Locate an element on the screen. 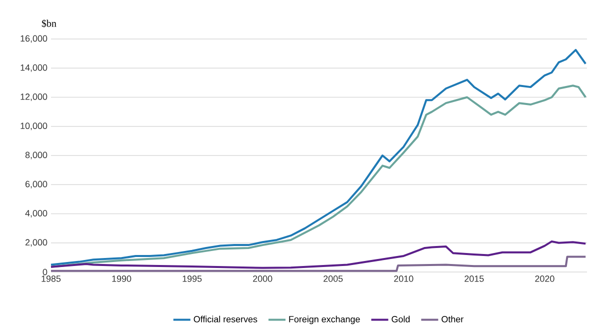 This screenshot has height=334, width=600. legend-label: Gold is located at coordinates (401, 319).